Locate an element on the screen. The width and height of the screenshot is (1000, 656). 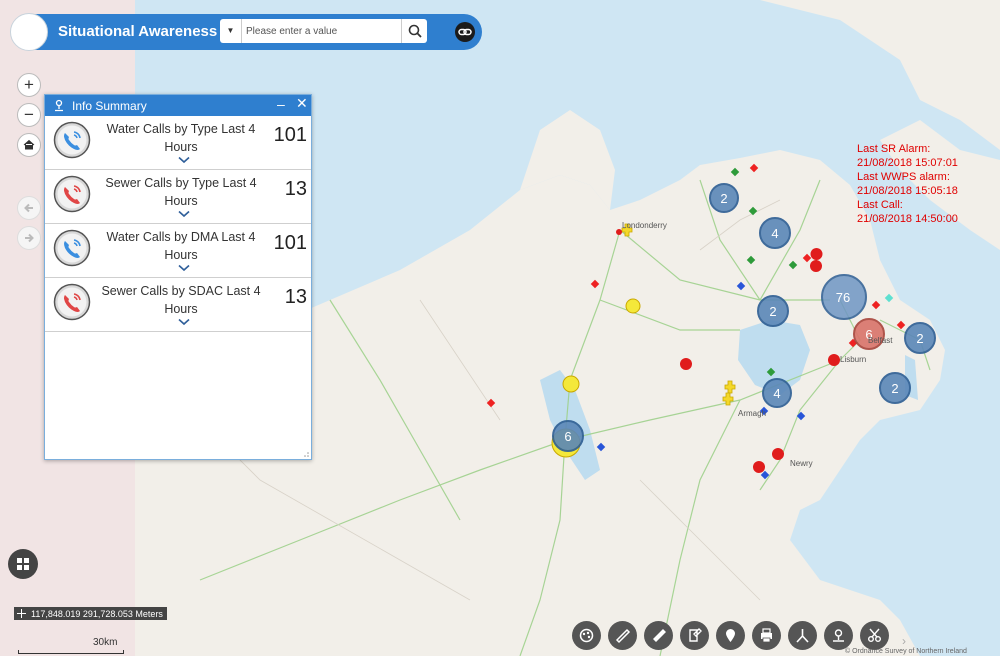
summary-row: Water Calls by Type Last 4 Hours 101 is located at coordinates (178, 143).